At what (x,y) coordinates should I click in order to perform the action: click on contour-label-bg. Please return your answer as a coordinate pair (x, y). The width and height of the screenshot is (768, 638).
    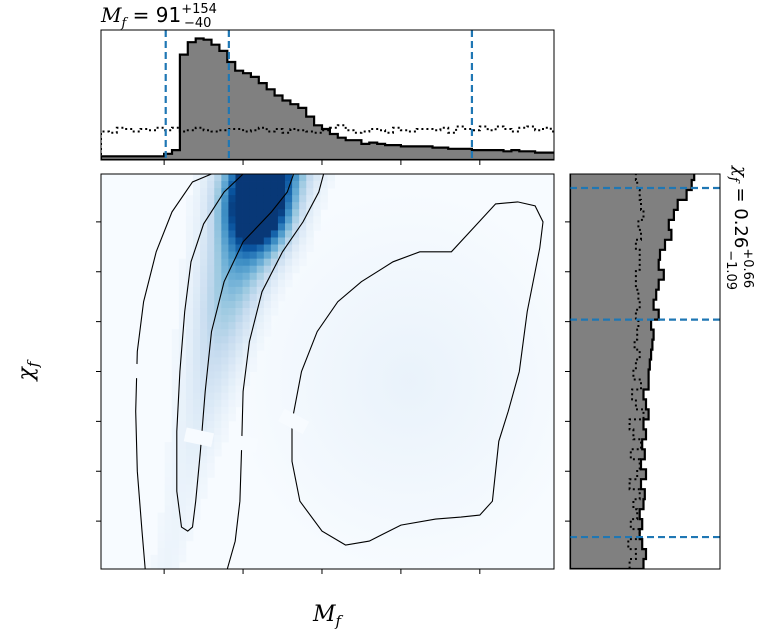
    Looking at the image, I should click on (293, 421).